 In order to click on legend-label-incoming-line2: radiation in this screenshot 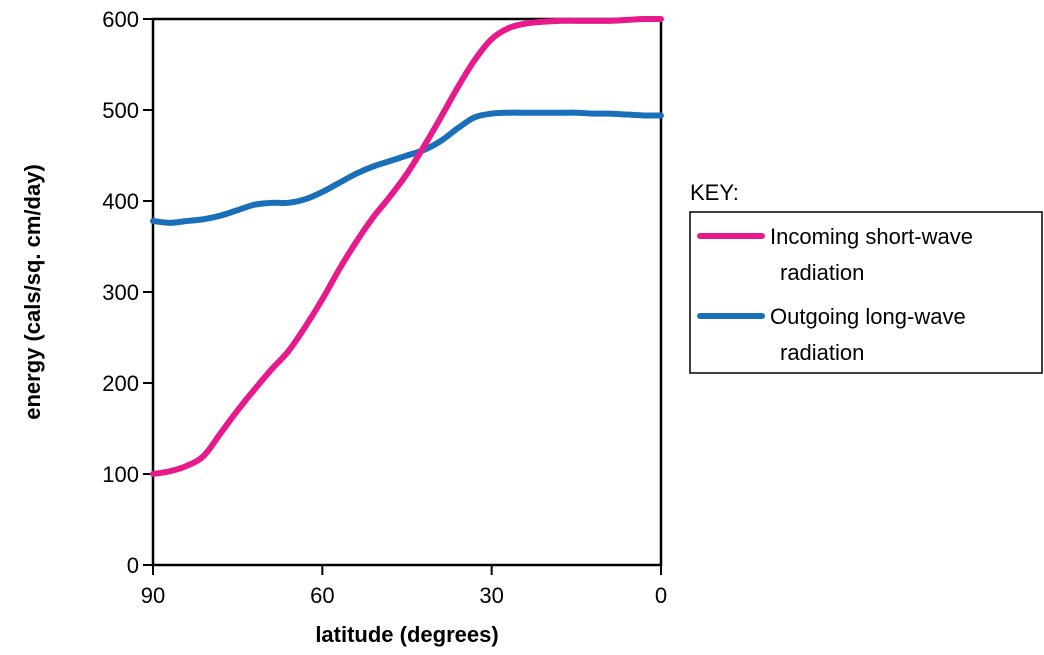, I will do `click(822, 272)`.